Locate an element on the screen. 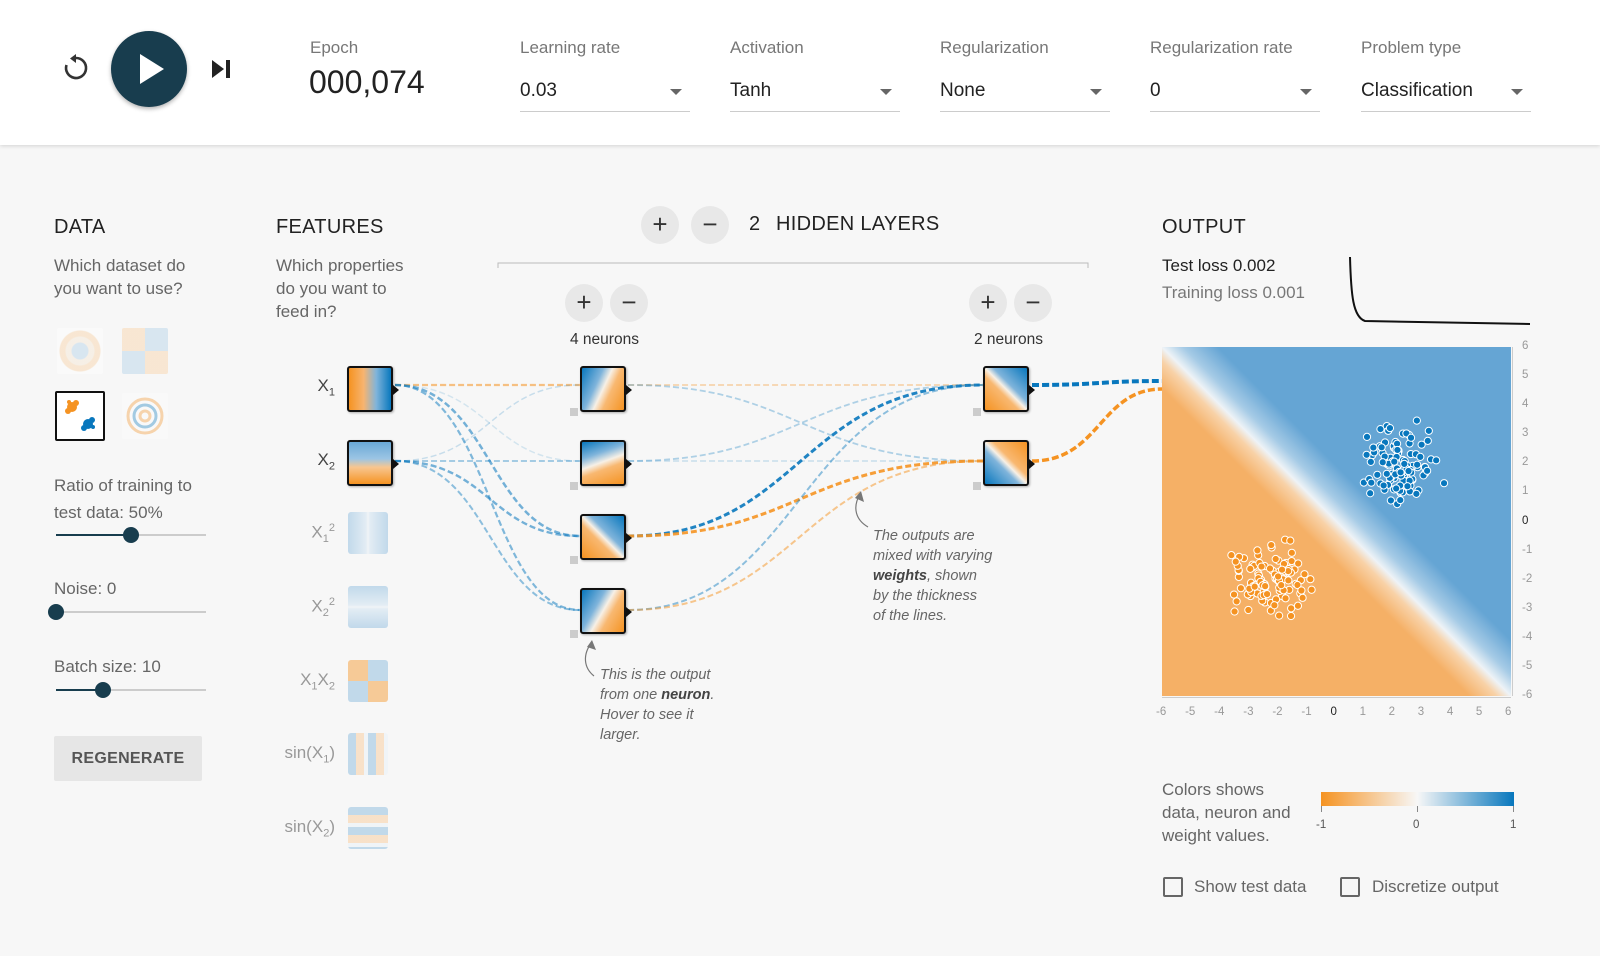  discretize-output-checkbox is located at coordinates (1350, 887).